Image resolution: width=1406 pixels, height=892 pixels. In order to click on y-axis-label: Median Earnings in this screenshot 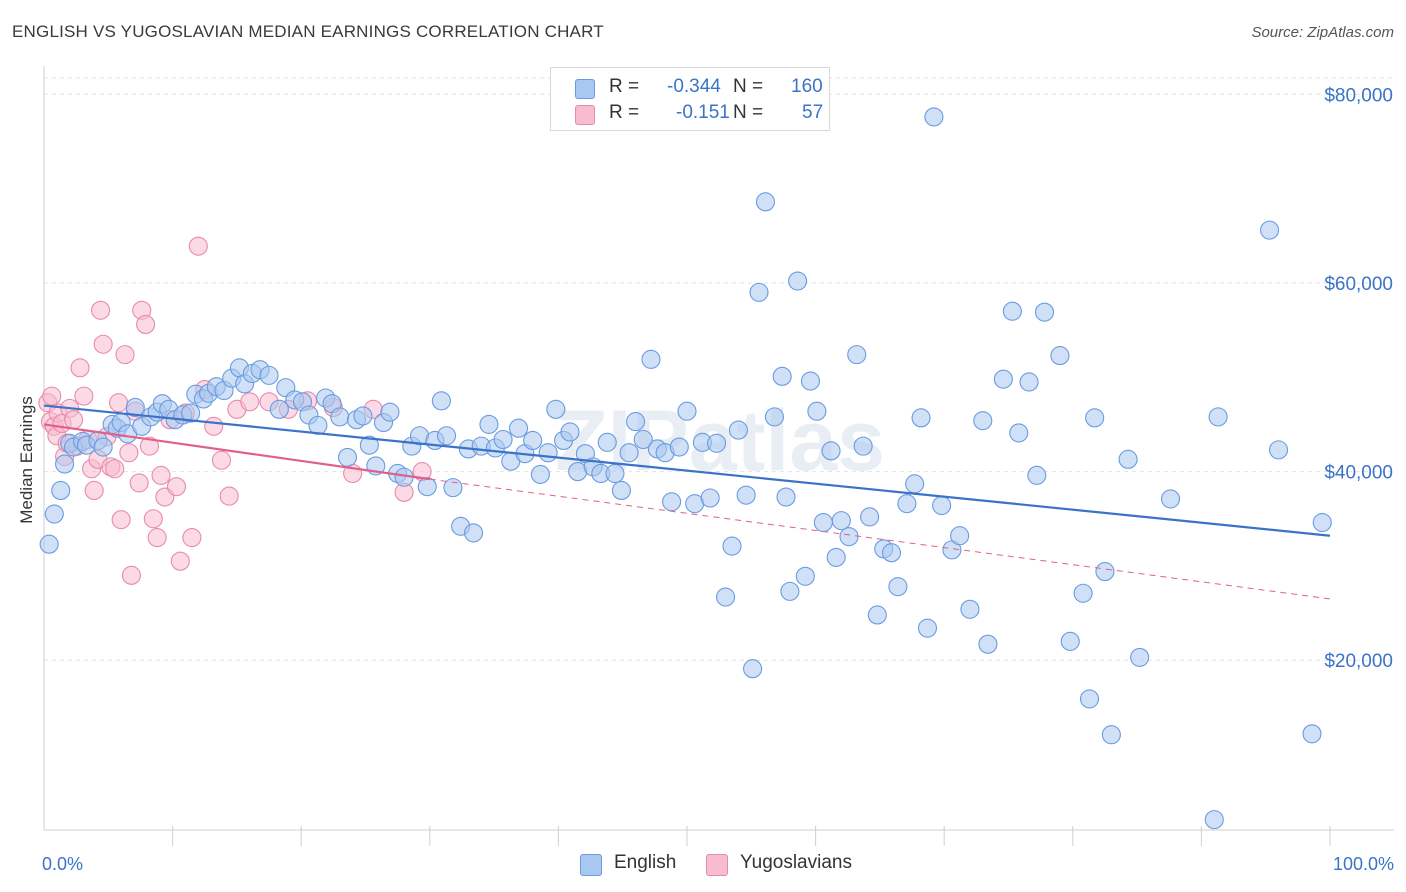, I will do `click(26, 460)`.